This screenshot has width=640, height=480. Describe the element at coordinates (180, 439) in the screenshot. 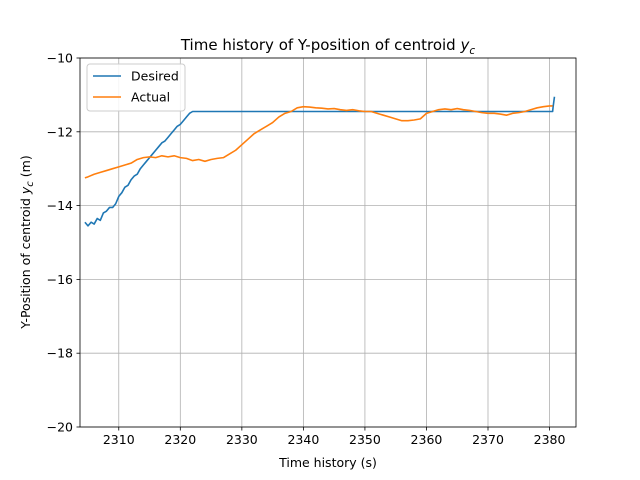

I see `x-tick-label: 2320` at that location.